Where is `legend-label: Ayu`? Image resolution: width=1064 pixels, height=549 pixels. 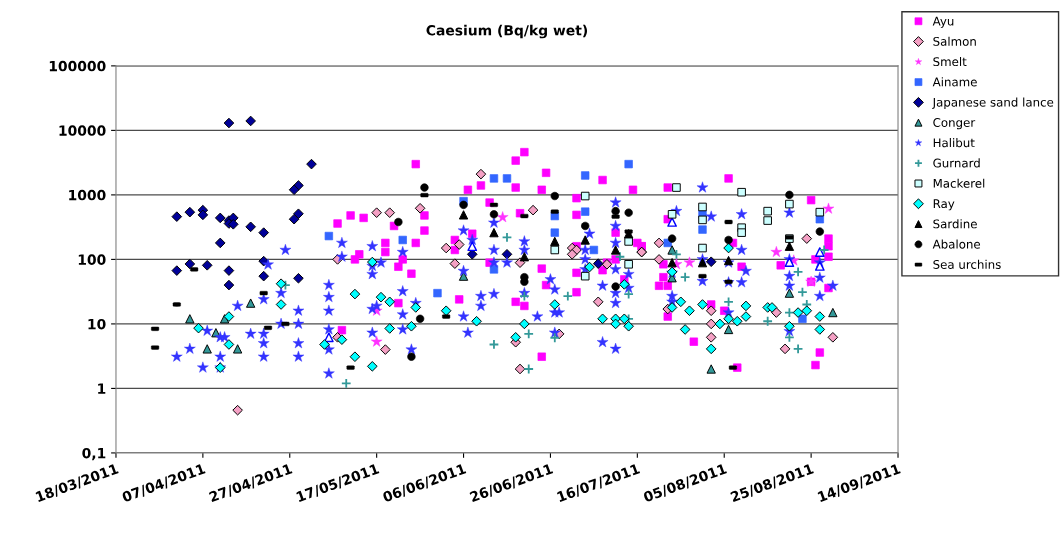 legend-label: Ayu is located at coordinates (943, 22).